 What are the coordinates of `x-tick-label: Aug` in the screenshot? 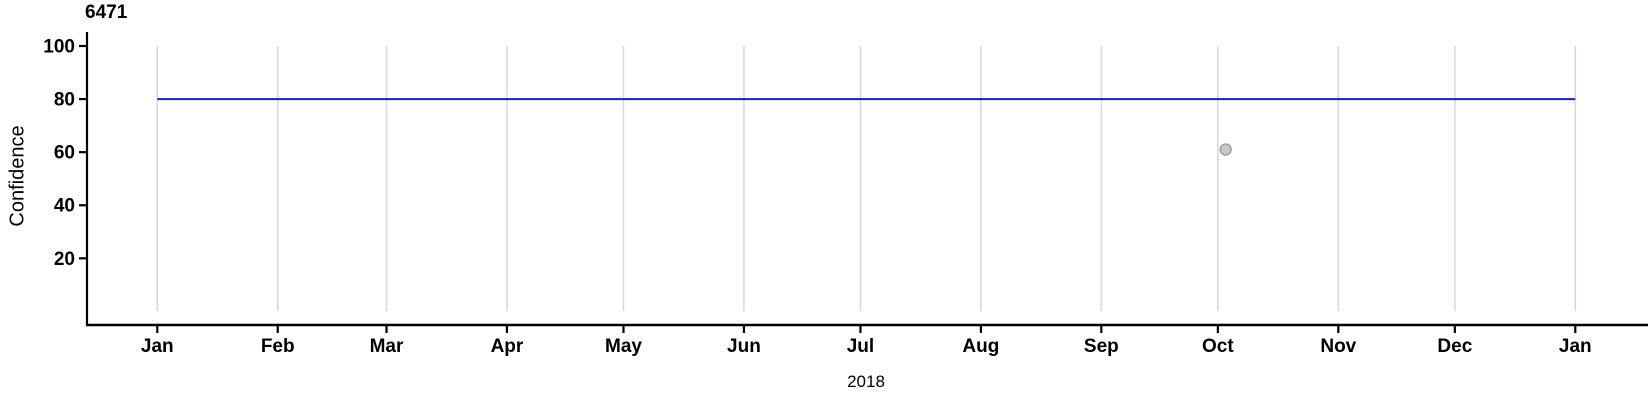 It's located at (980, 346).